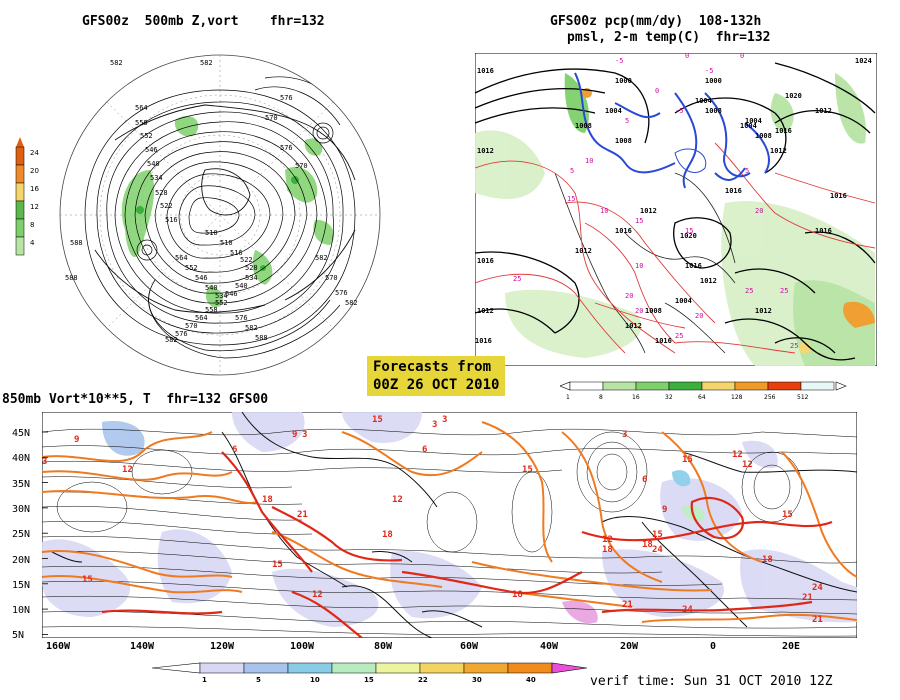 Image resolution: width=900 pixels, height=700 pixels. Describe the element at coordinates (20, 142) in the screenshot. I see `polar-scale-arrow` at that location.